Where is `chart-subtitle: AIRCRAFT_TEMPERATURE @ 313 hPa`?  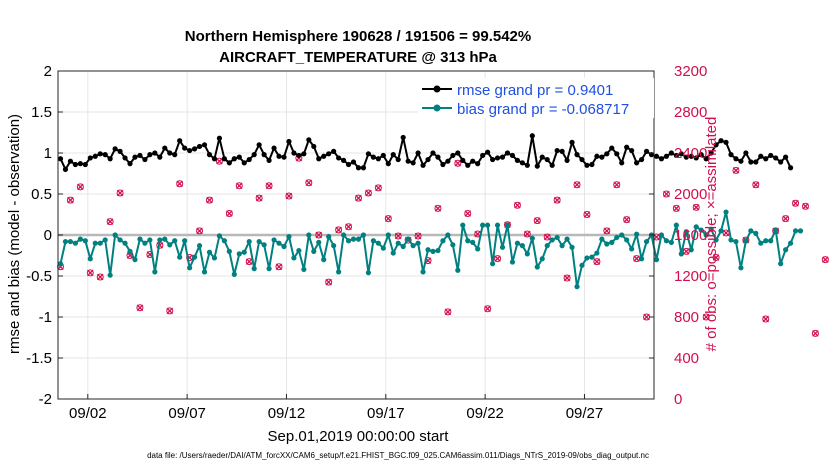 chart-subtitle: AIRCRAFT_TEMPERATURE @ 313 hPa is located at coordinates (358, 57).